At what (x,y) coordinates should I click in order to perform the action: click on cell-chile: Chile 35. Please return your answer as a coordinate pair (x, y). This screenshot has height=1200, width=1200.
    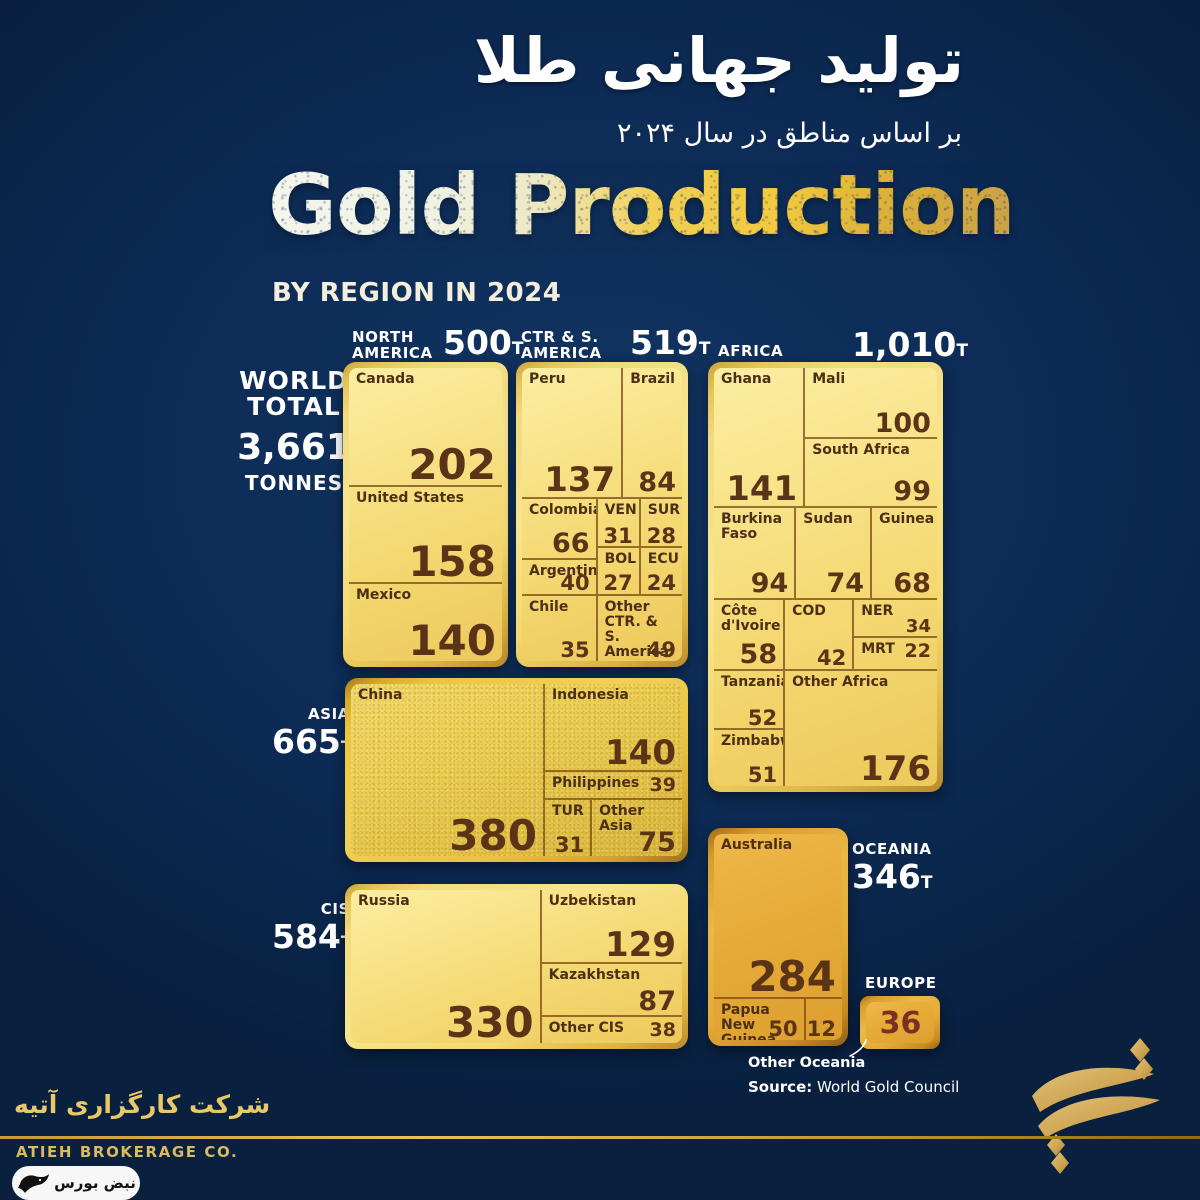
    Looking at the image, I should click on (559, 628).